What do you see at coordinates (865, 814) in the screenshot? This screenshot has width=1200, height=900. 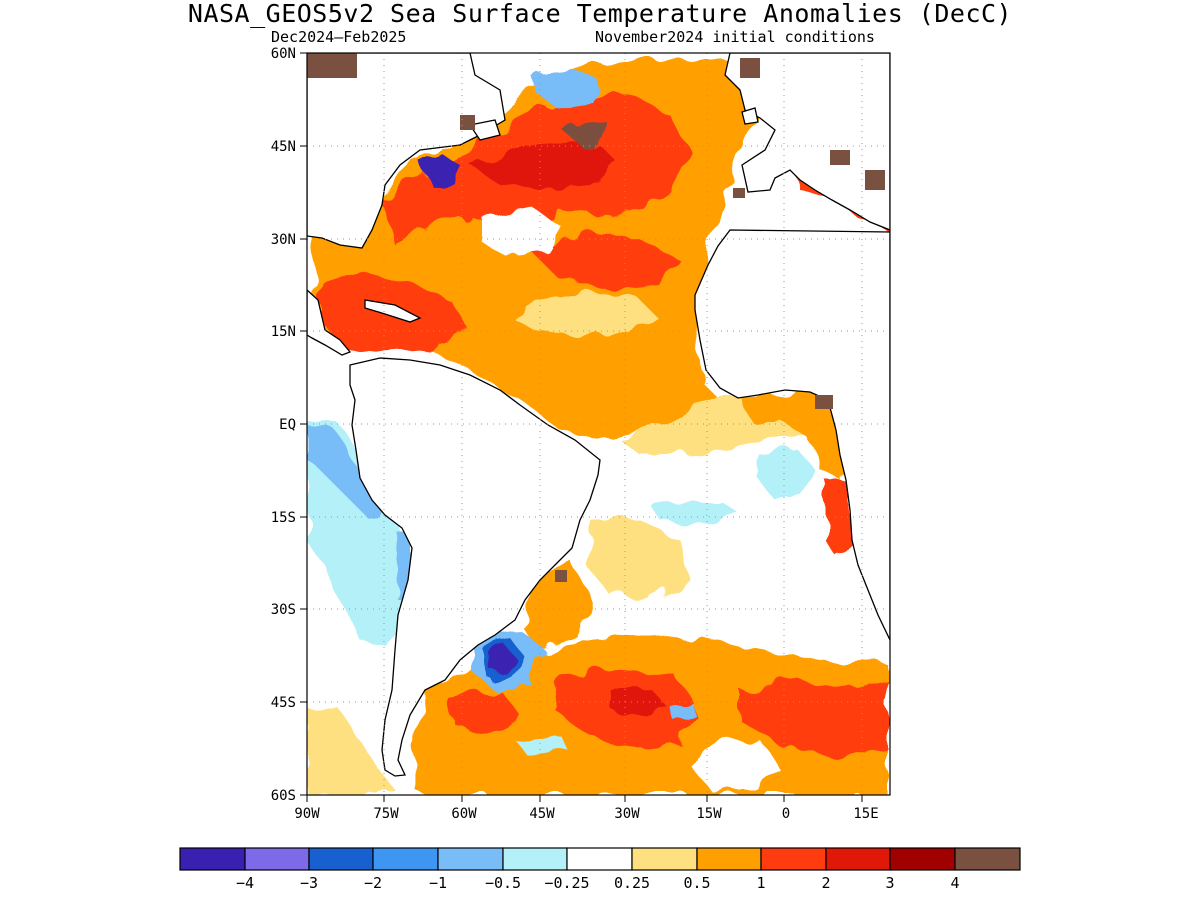 I see `lon-tick-label: 15E` at bounding box center [865, 814].